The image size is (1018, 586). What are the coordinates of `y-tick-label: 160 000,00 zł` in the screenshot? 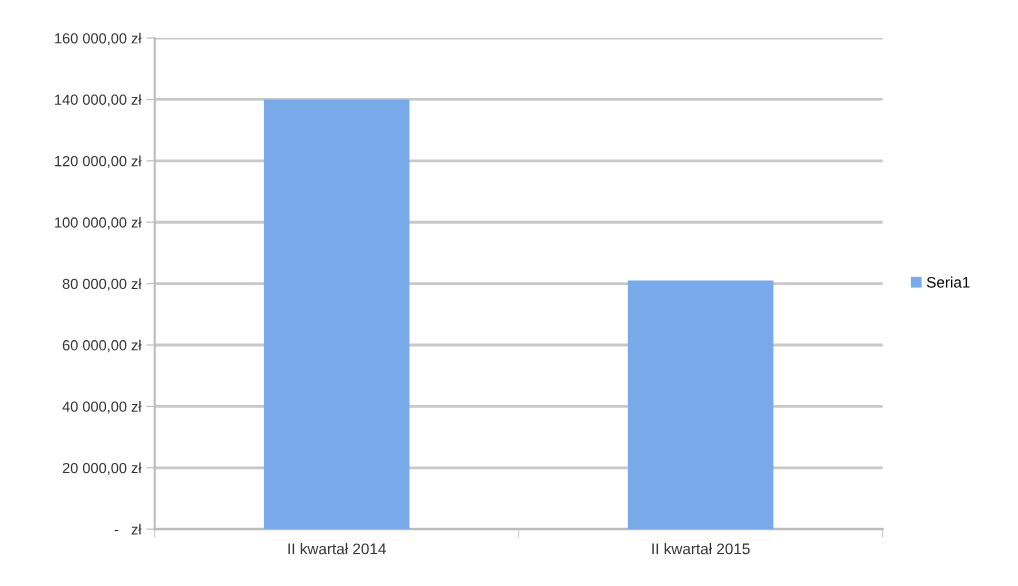 It's located at (98, 39).